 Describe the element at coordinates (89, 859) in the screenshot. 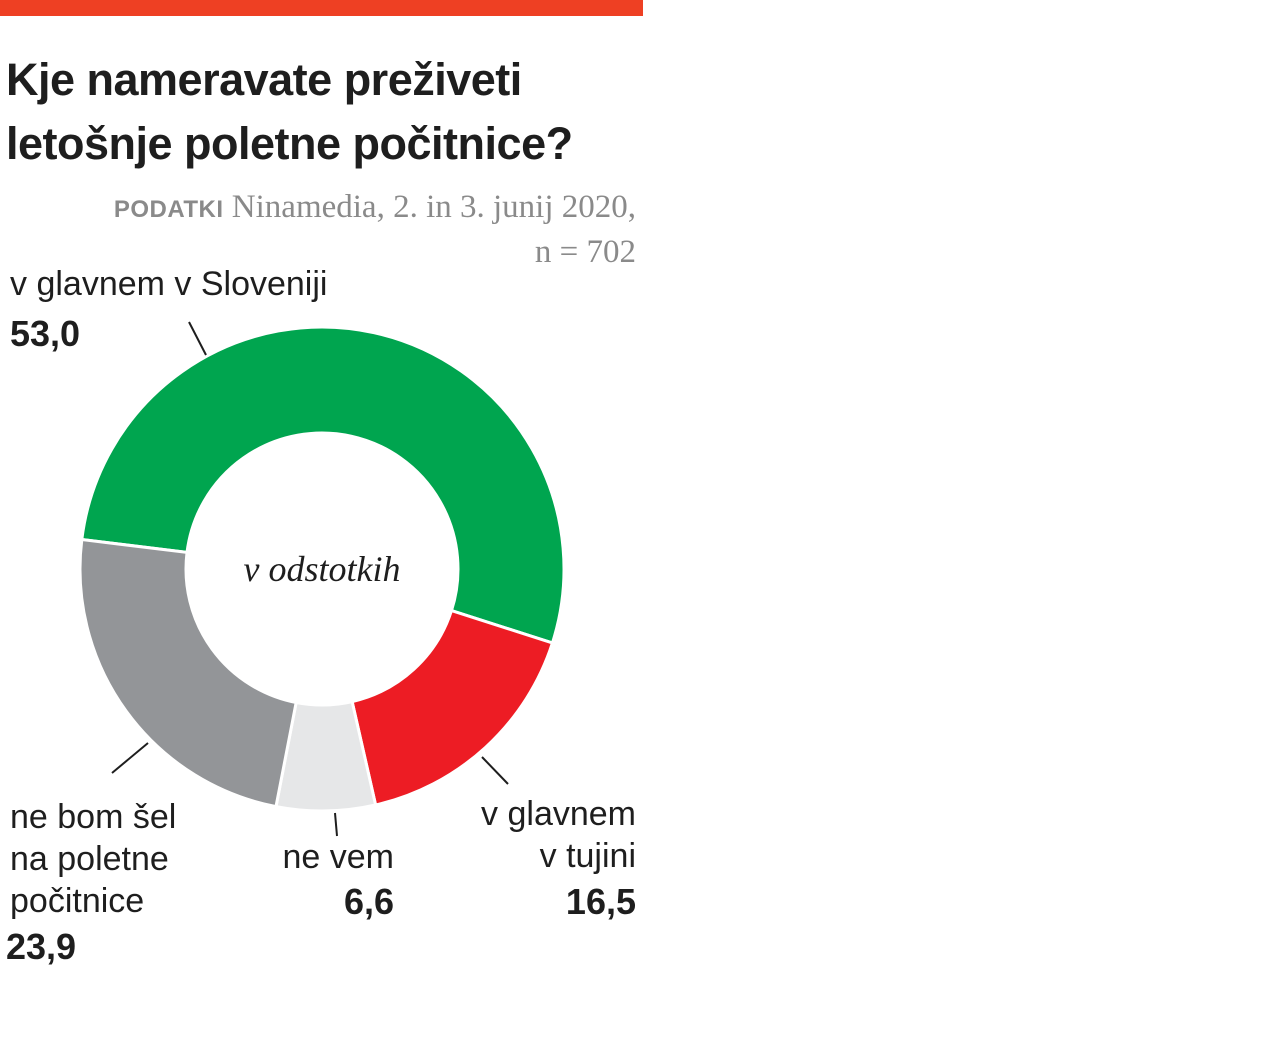

I see `label-not-going-line2: na poletne` at that location.